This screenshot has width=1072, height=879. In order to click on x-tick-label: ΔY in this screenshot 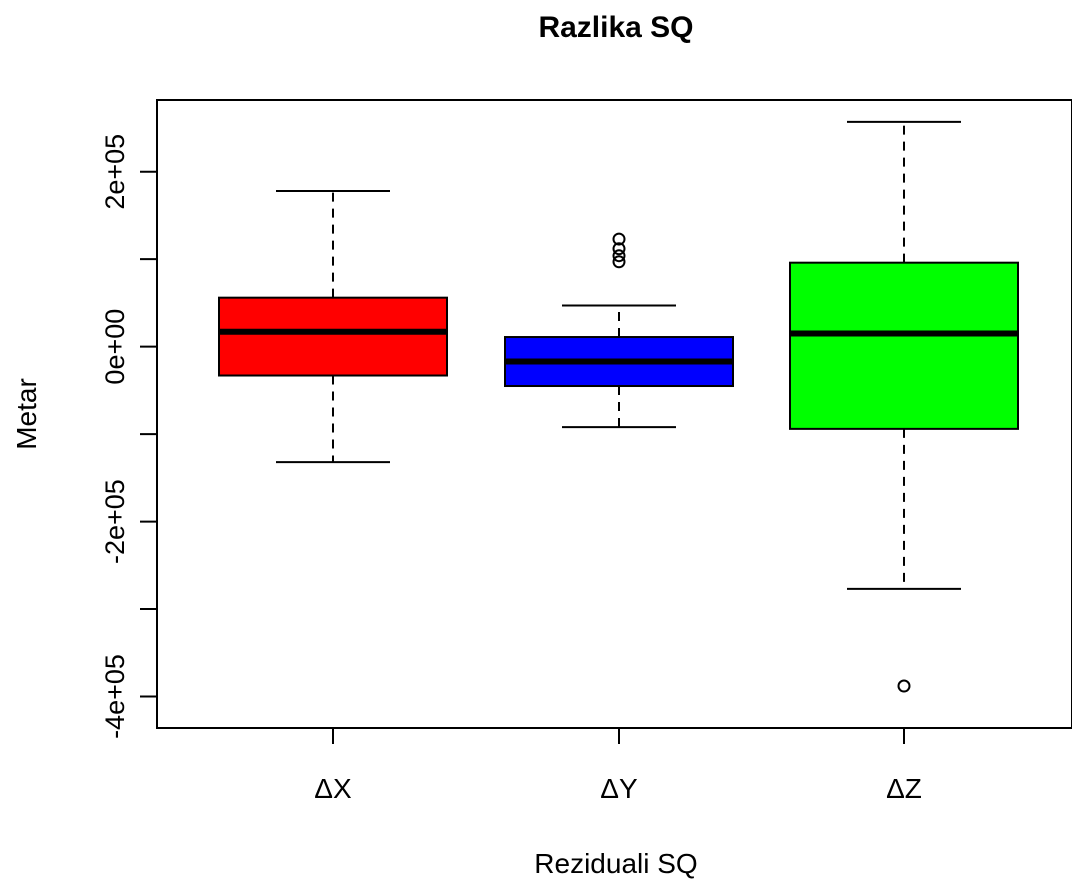, I will do `click(619, 788)`.